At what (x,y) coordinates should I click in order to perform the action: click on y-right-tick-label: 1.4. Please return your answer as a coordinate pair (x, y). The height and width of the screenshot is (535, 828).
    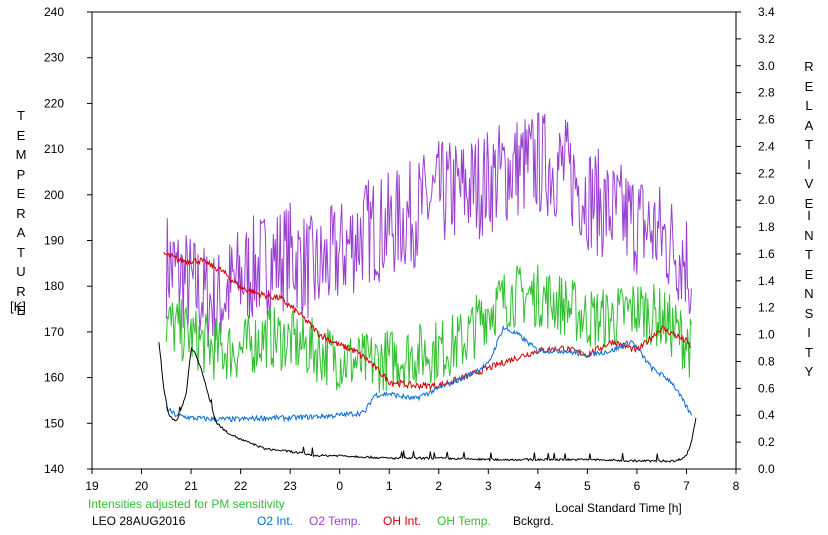
    Looking at the image, I should click on (766, 281).